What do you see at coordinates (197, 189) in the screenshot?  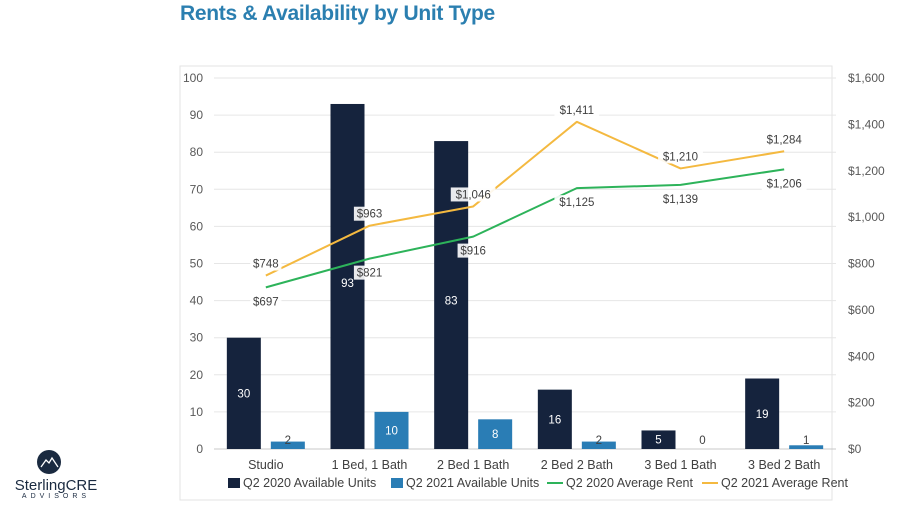 I see `y-tick-label: 70` at bounding box center [197, 189].